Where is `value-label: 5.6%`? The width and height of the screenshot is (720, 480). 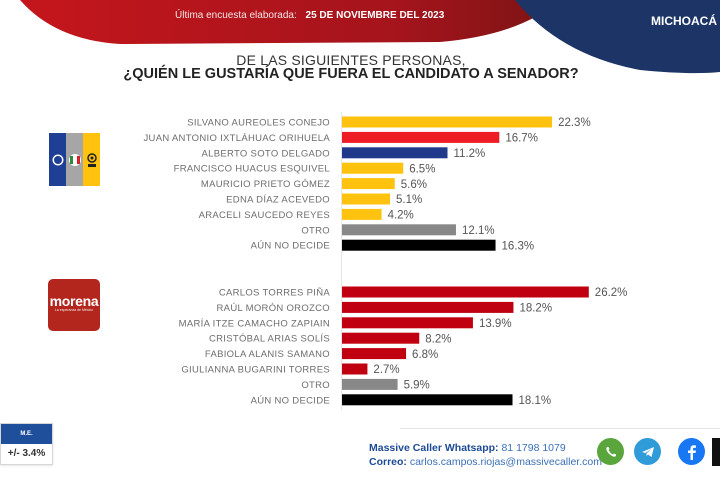
value-label: 5.6% is located at coordinates (414, 185).